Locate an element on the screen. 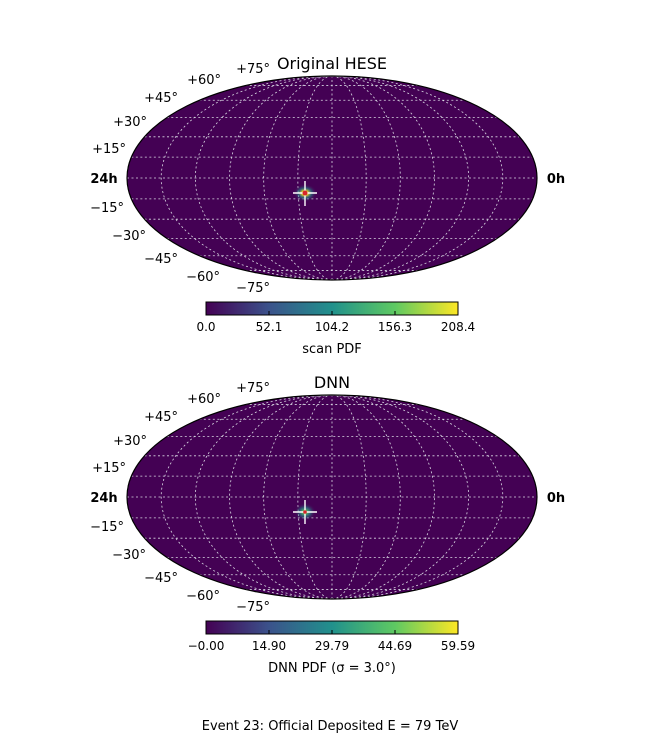 This screenshot has width=648, height=756. colorbar-tick: 52.1 is located at coordinates (269, 327).